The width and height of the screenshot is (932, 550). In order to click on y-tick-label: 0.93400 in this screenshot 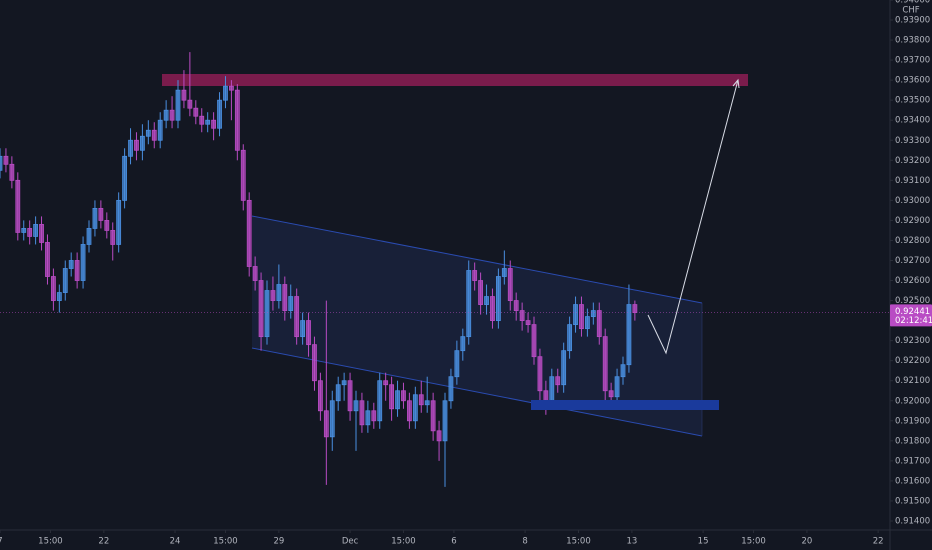, I will do `click(912, 121)`.